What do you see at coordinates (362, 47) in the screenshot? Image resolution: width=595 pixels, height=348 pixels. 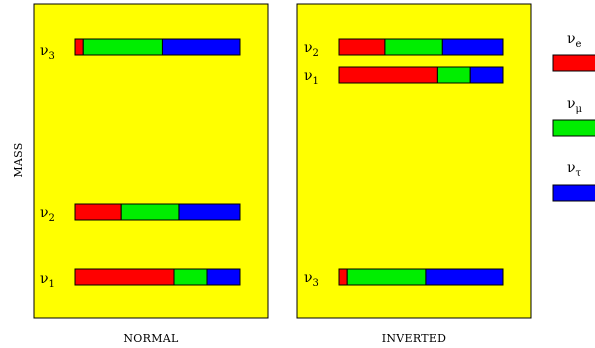 I see `inverted-state-1-e-segment` at bounding box center [362, 47].